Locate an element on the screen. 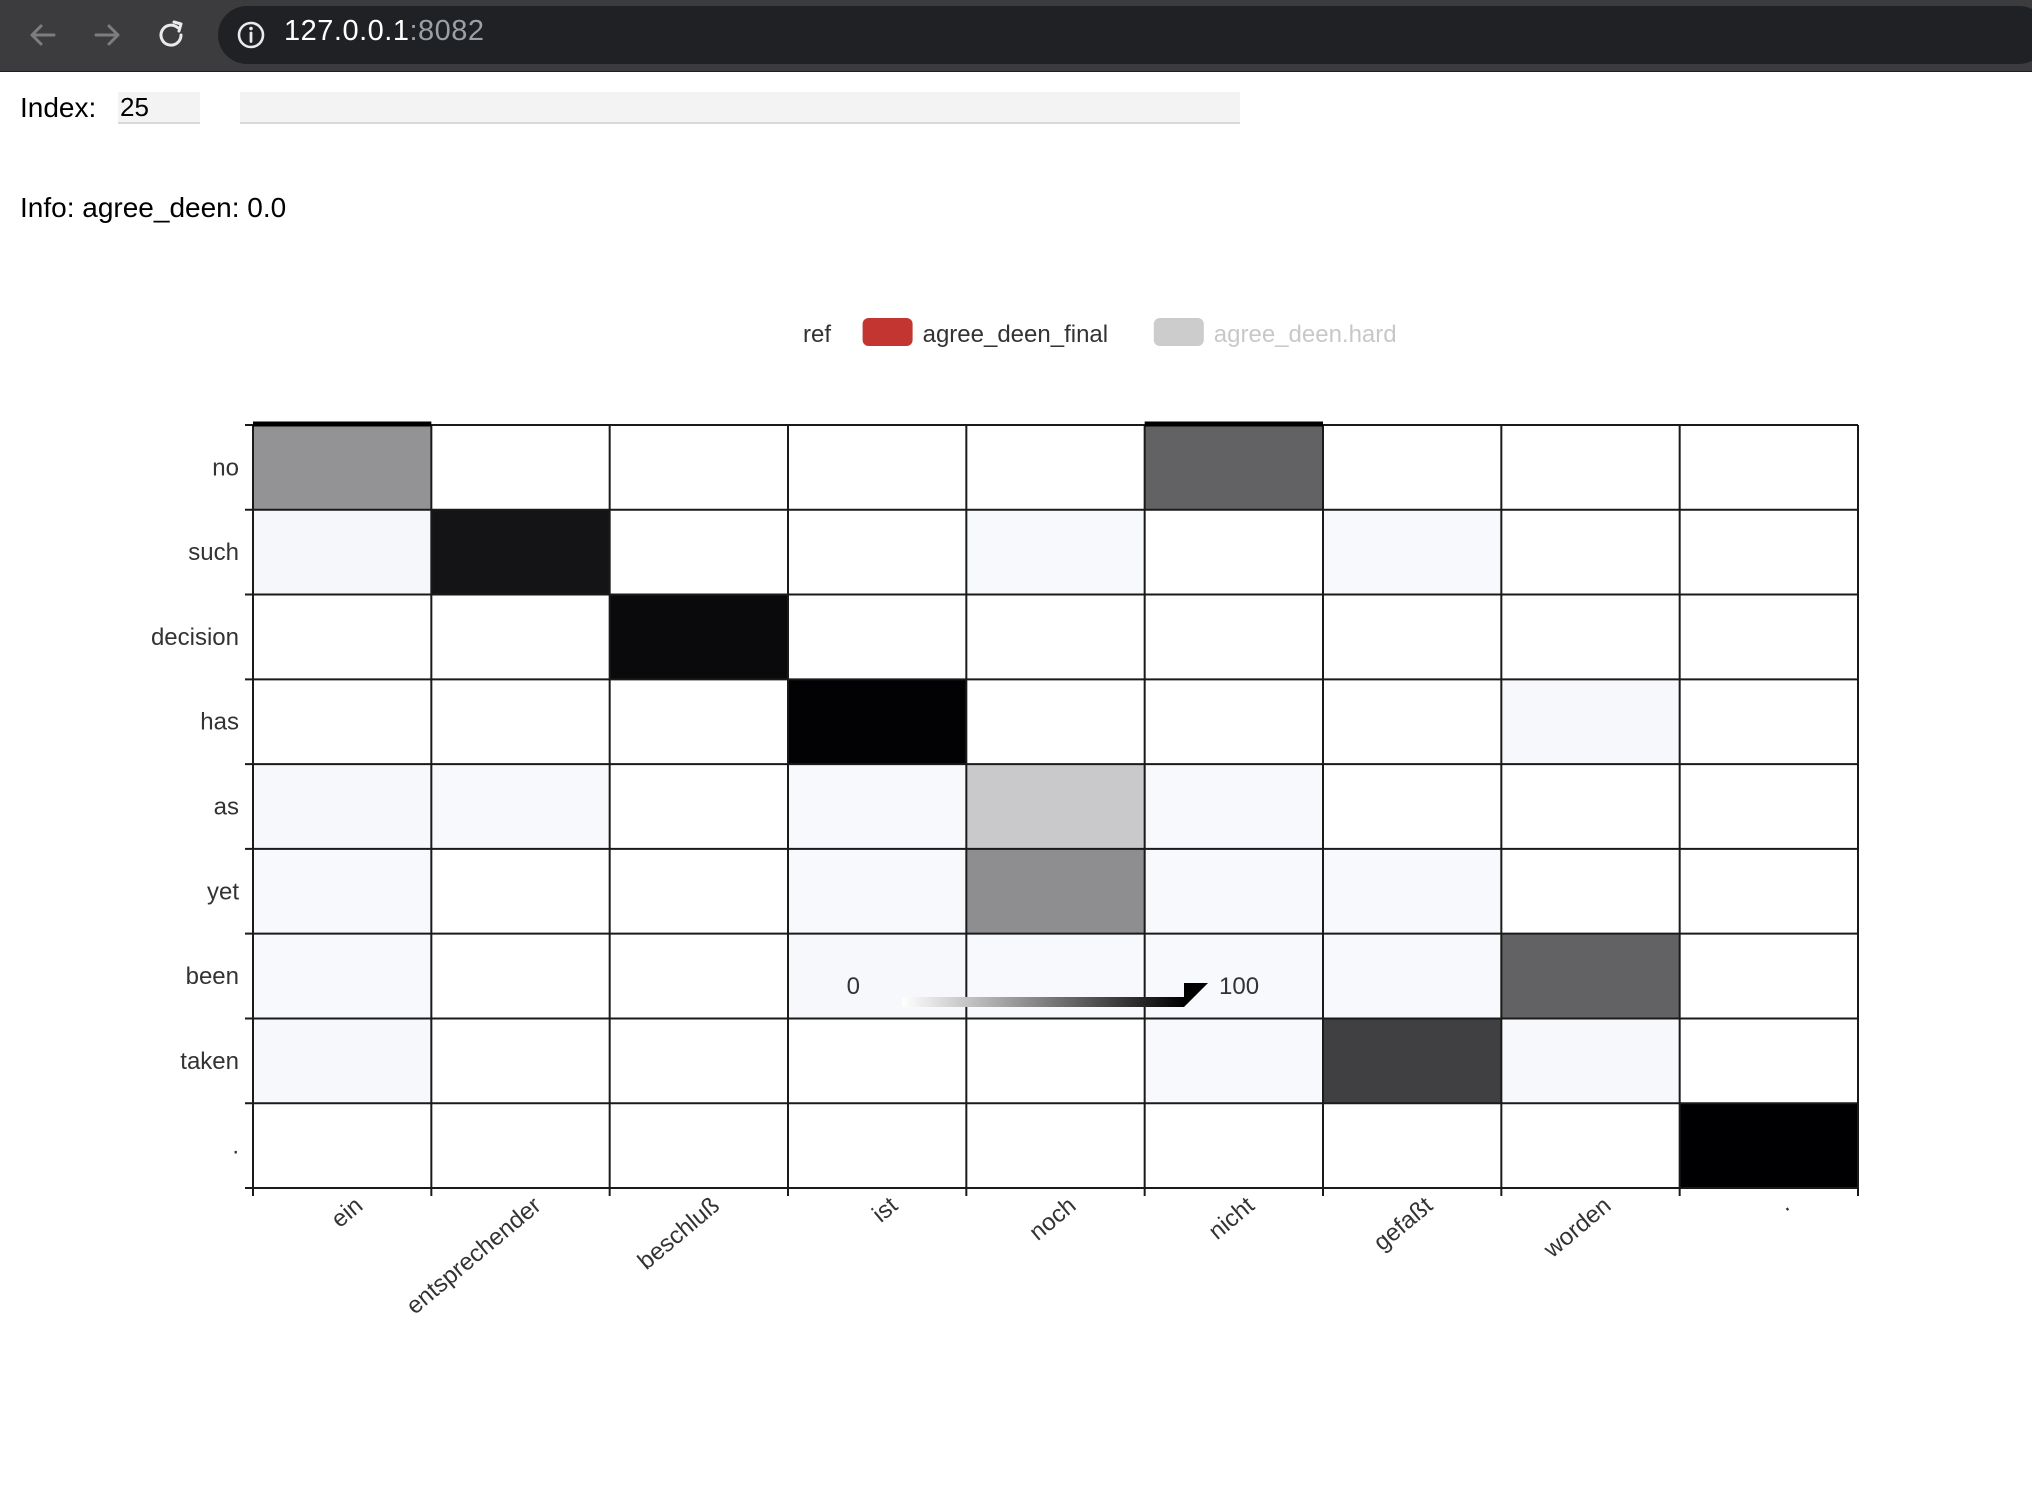 The height and width of the screenshot is (1498, 2032). visual-map: 0 100 is located at coordinates (1053, 990).